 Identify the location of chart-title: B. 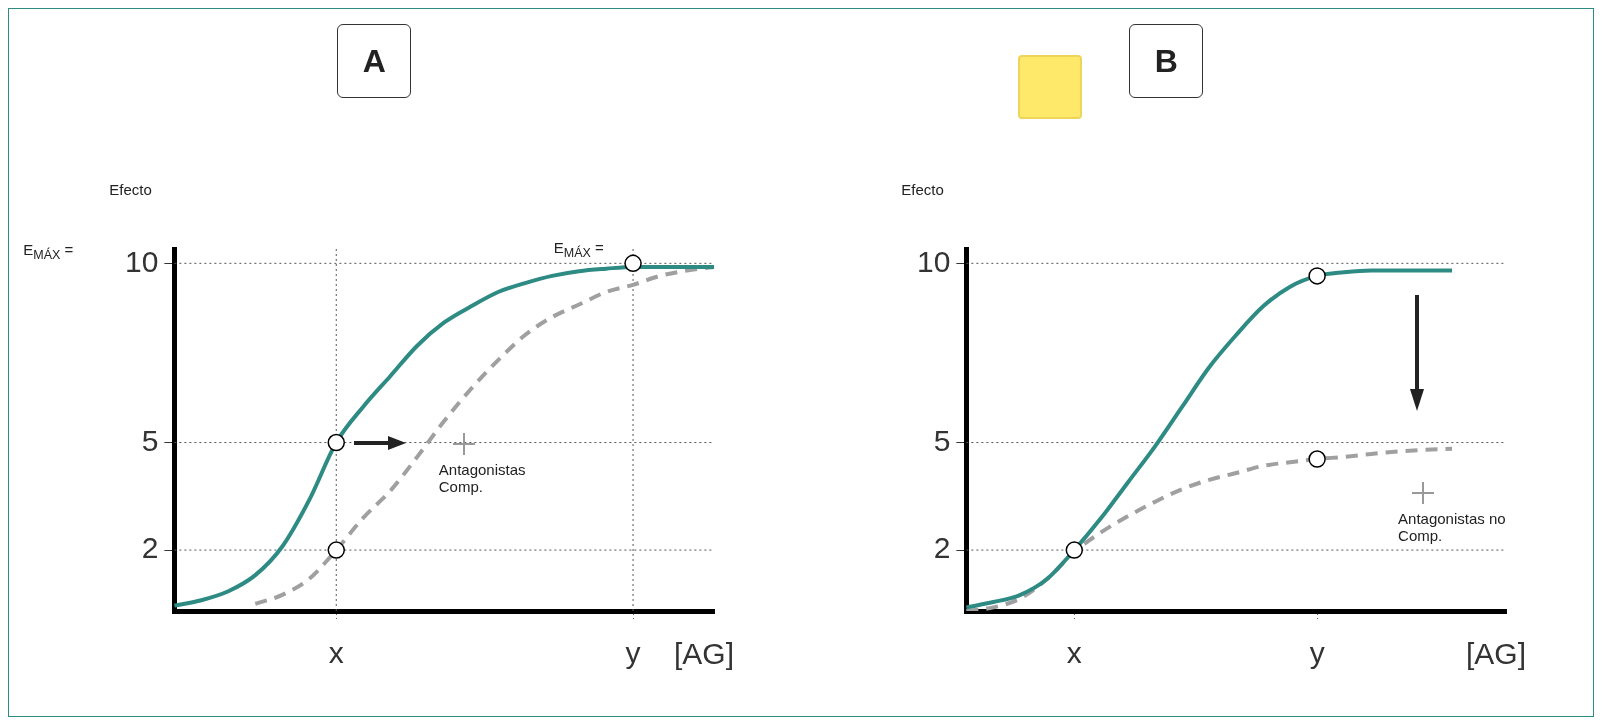
(1166, 61).